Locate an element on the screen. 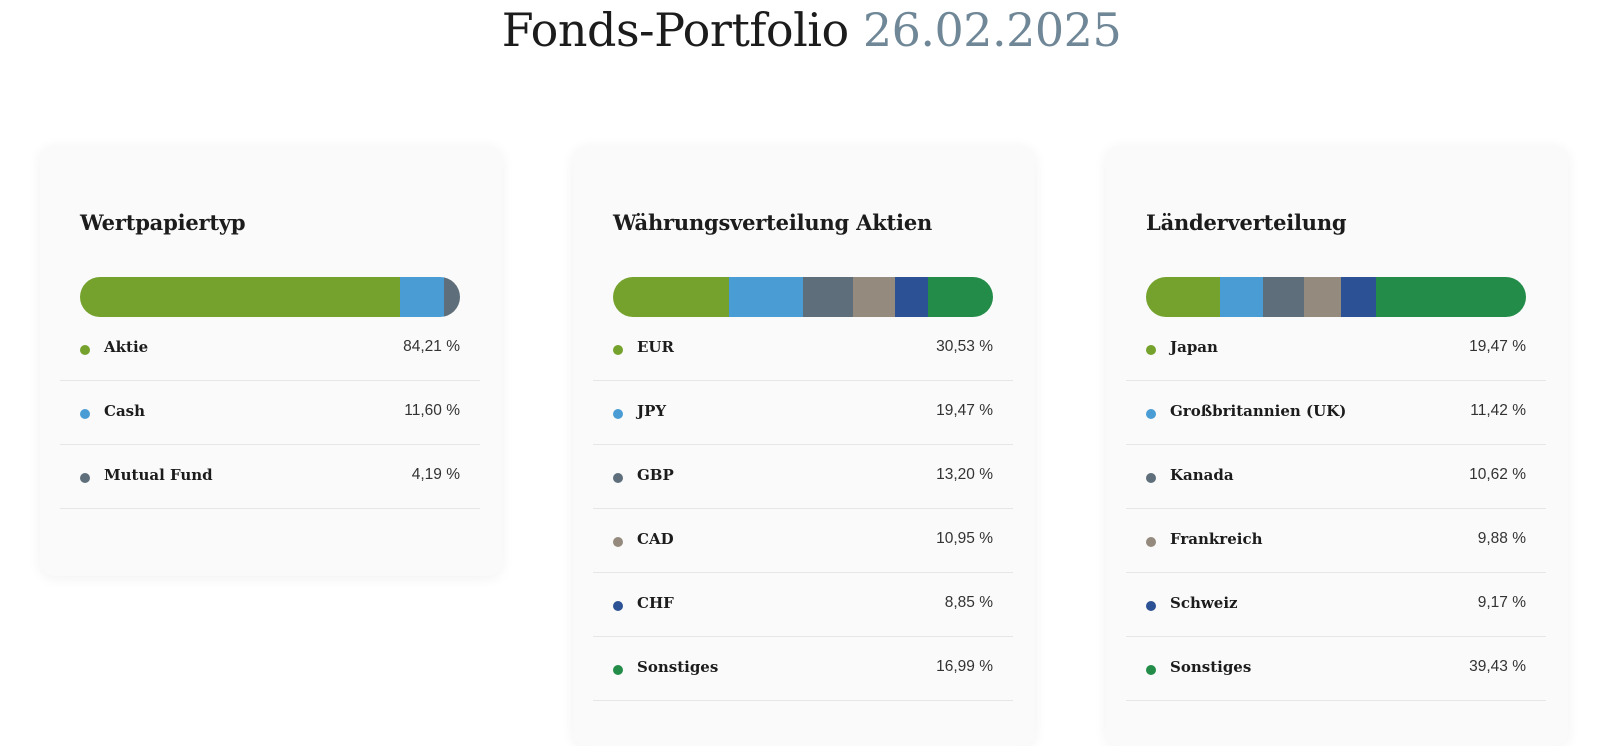 This screenshot has width=1623, height=746. legend-value: 11,60 % is located at coordinates (432, 410).